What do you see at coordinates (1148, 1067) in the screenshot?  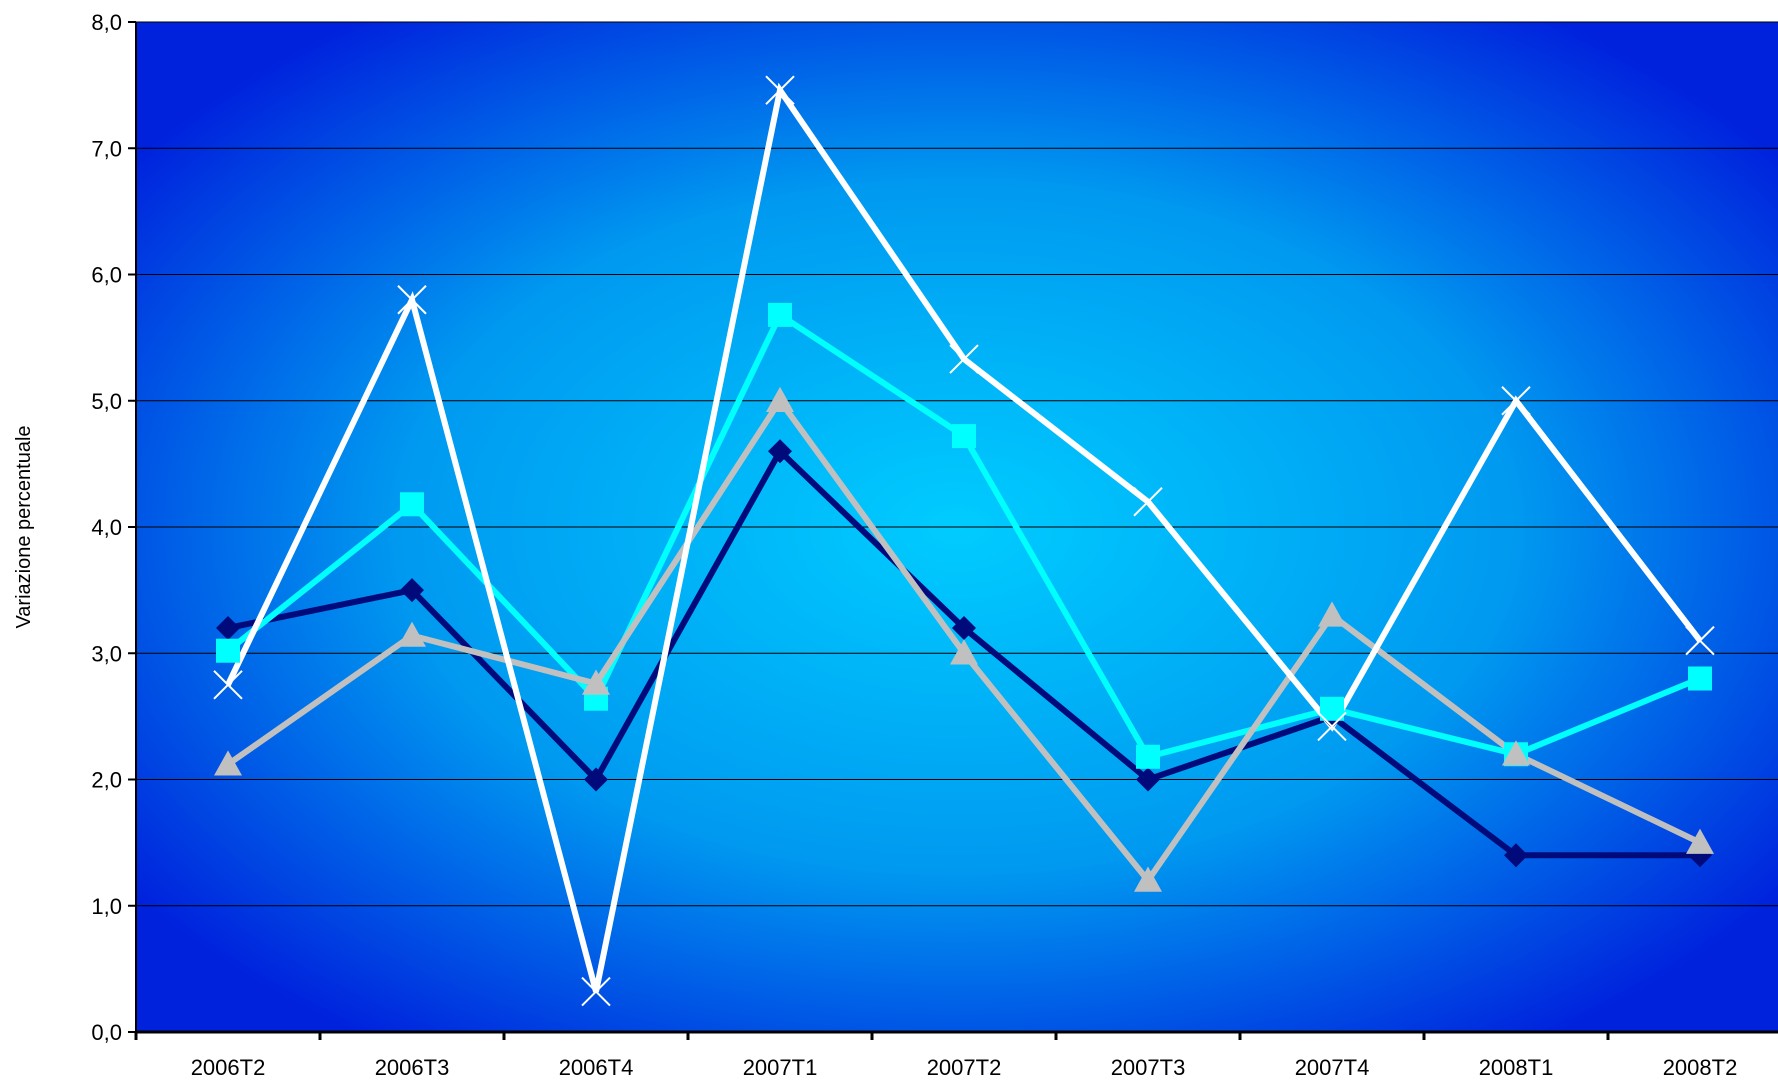 I see `x-tick-label: 2007T3` at bounding box center [1148, 1067].